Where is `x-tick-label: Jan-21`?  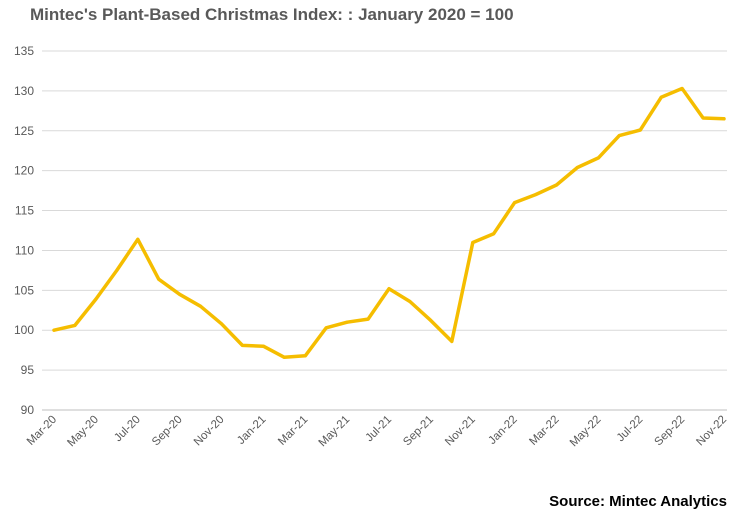
x-tick-label: Jan-21 is located at coordinates (251, 430).